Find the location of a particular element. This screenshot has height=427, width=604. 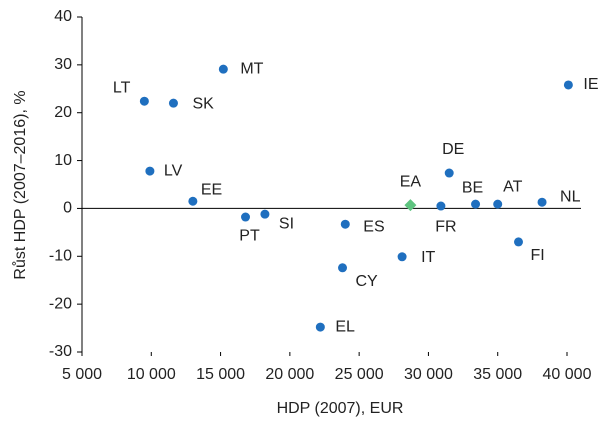

x-tick-label: 40 000 is located at coordinates (567, 374).